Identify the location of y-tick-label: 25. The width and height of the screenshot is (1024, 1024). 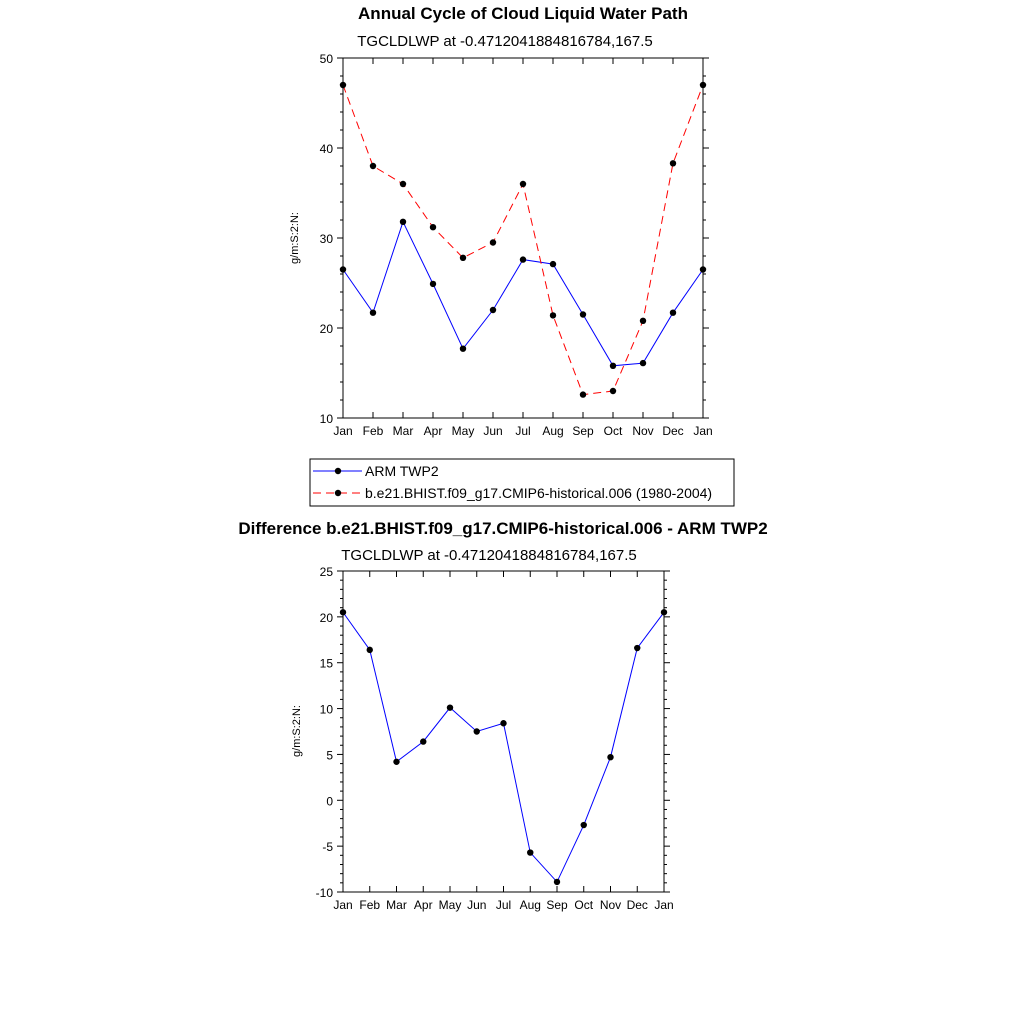
(327, 572).